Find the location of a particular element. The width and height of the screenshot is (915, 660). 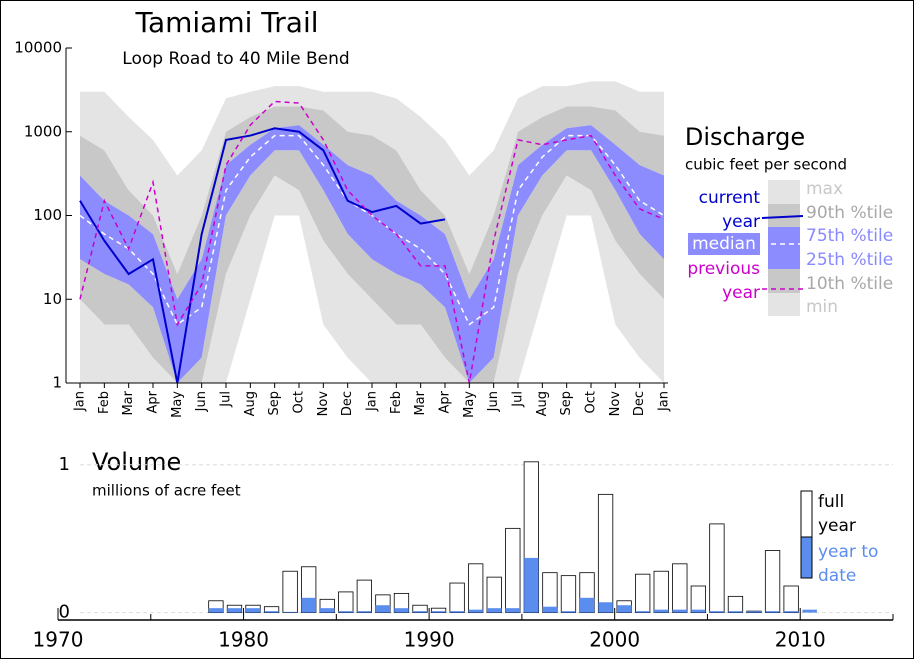

x-tick-label: 1990 is located at coordinates (429, 640).